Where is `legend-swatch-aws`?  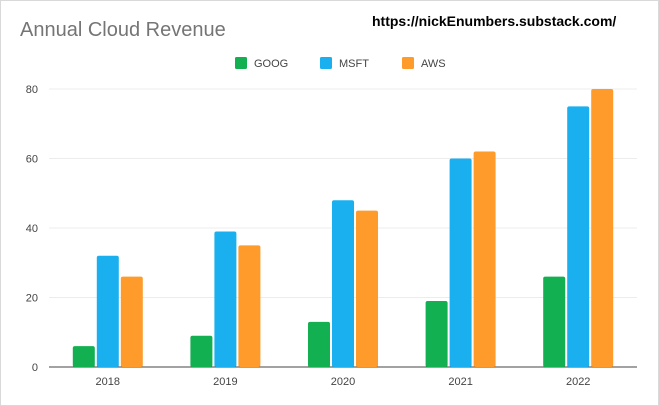
legend-swatch-aws is located at coordinates (408, 63).